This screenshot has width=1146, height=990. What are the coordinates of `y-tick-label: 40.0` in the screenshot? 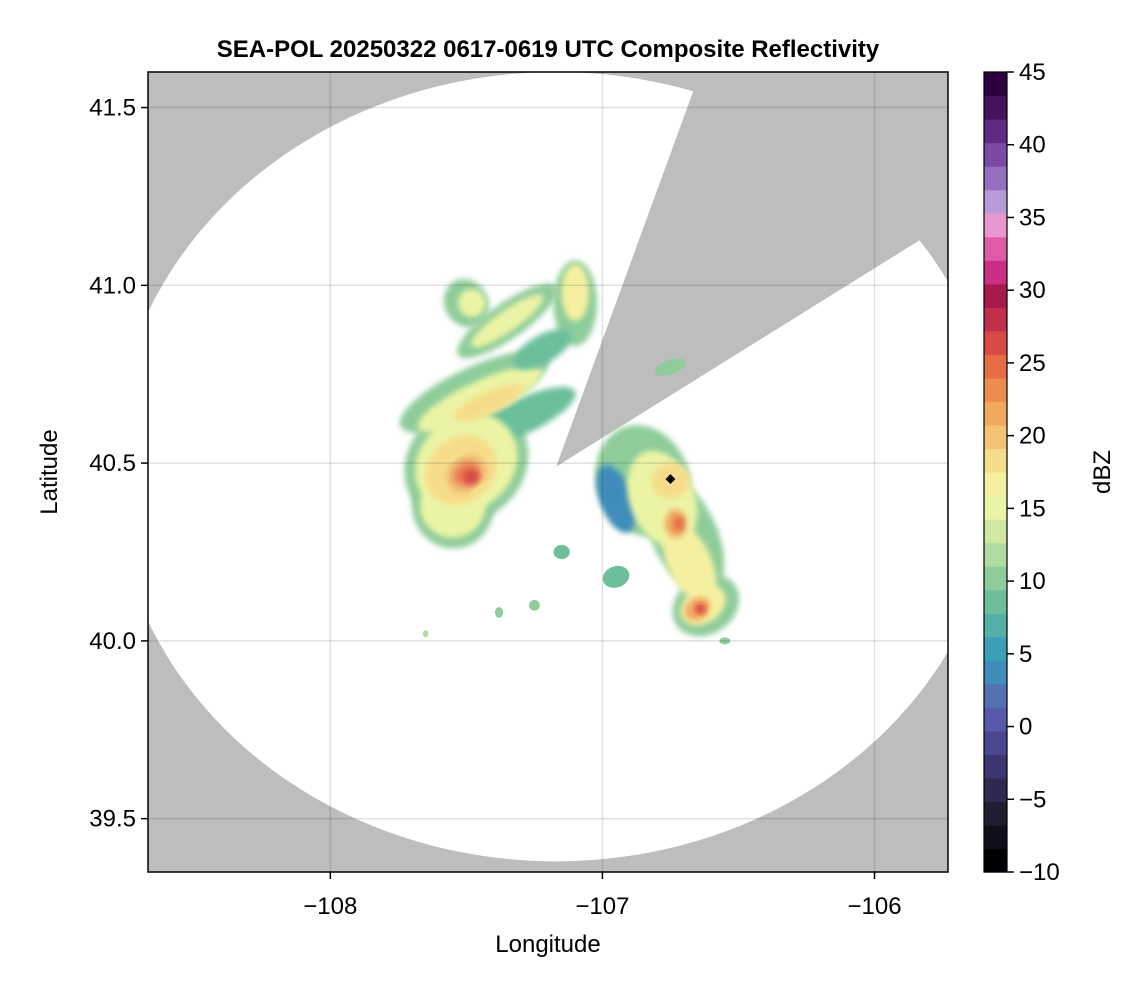 It's located at (112, 641).